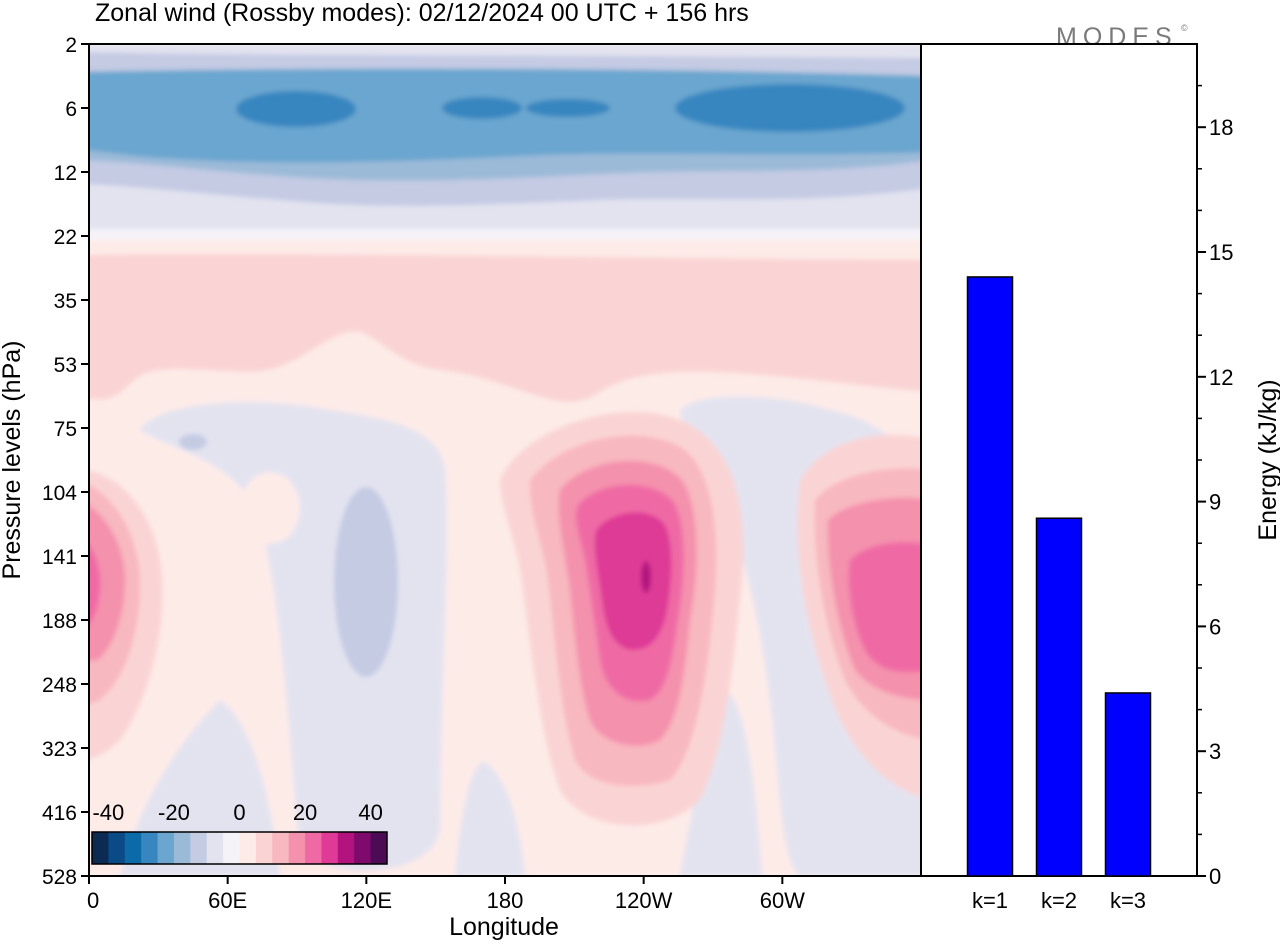 The height and width of the screenshot is (947, 1280). Describe the element at coordinates (1215, 876) in the screenshot. I see `energy-tick-label: 0` at that location.